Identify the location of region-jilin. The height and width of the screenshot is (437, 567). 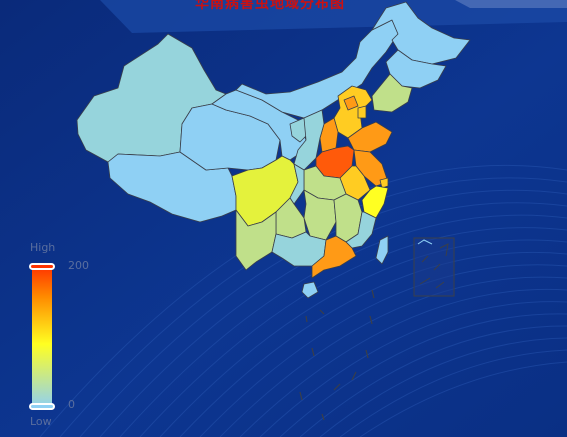
(416, 69).